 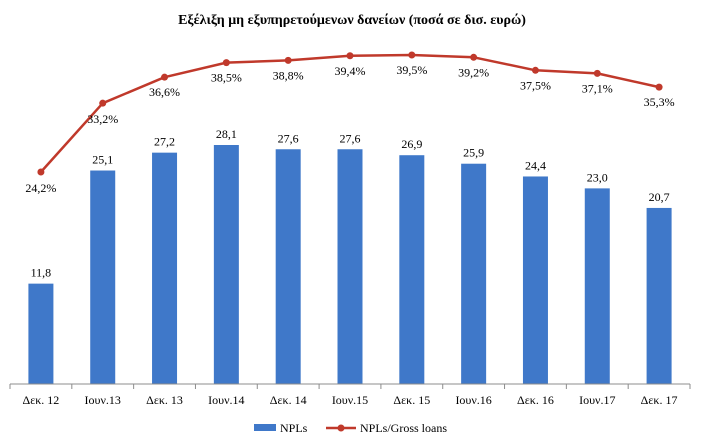 What do you see at coordinates (164, 92) in the screenshot?
I see `ratio-value-label-2: 36,6%` at bounding box center [164, 92].